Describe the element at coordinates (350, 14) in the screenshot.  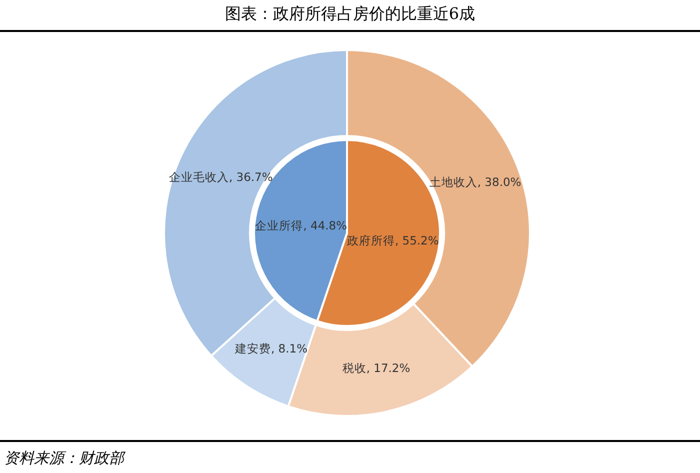
I see `chart-title: 图表：政府所得占房价的比重近6成` at that location.